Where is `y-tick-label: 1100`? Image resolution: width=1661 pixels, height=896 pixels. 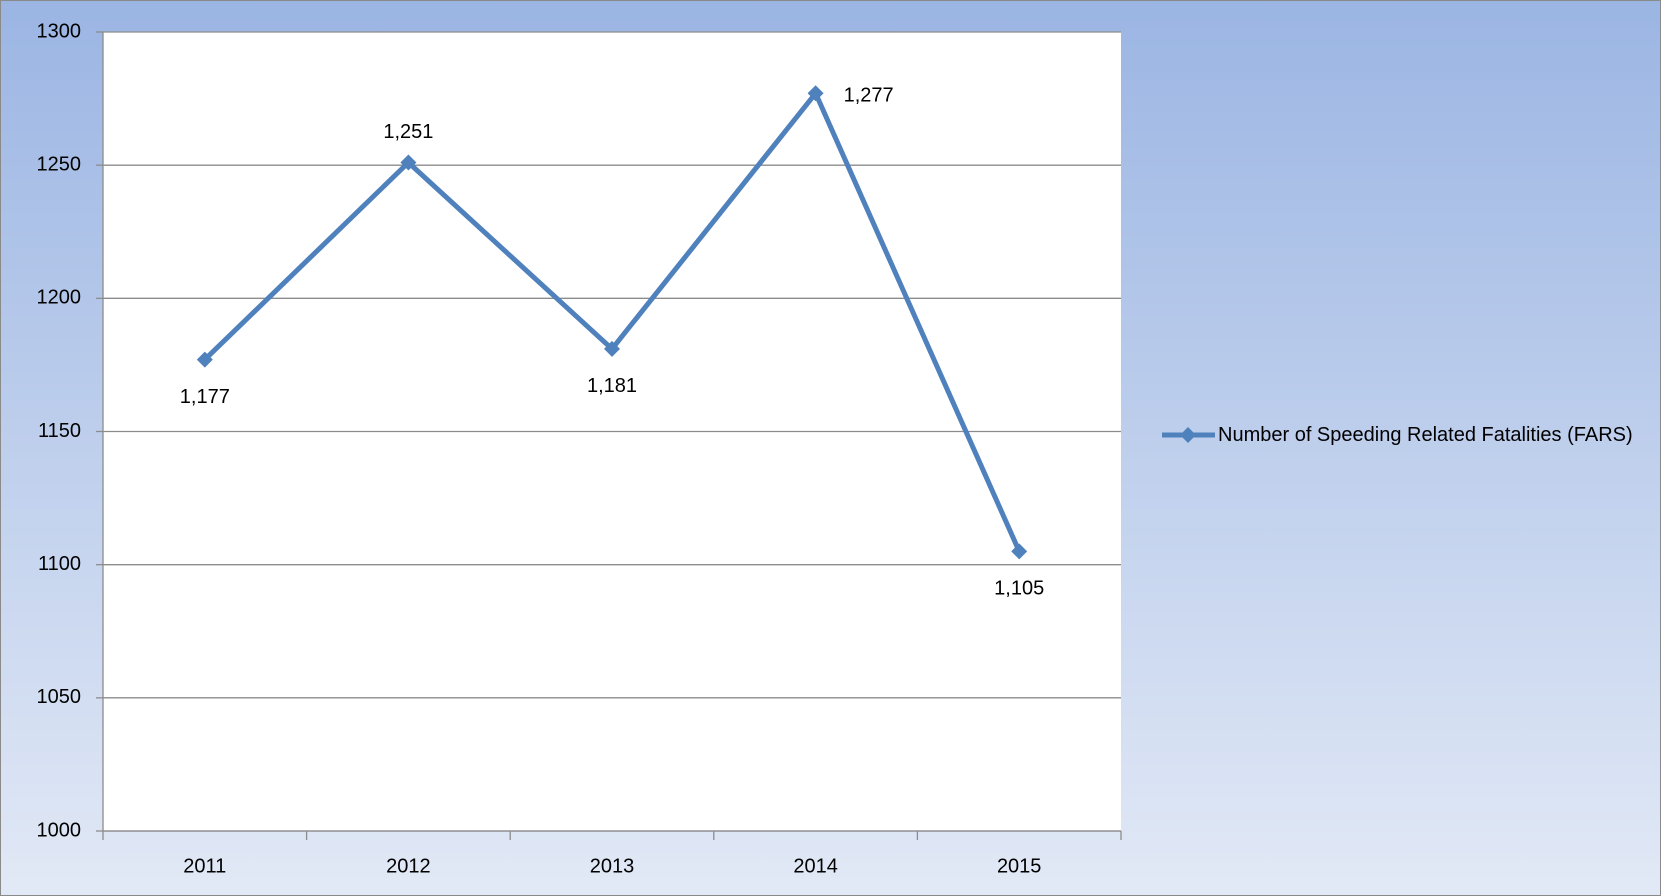
y-tick-label: 1100 is located at coordinates (59, 564).